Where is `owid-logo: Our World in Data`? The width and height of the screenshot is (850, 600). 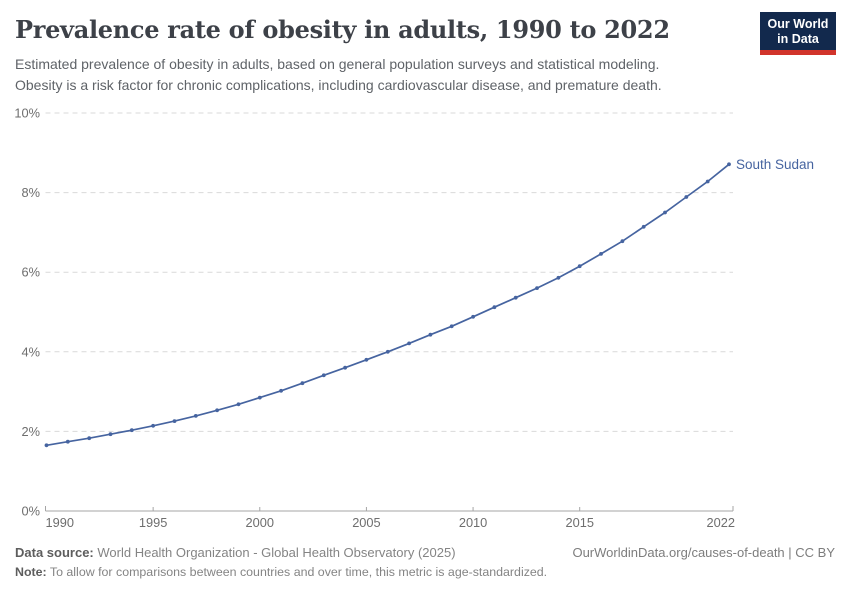
owid-logo: Our World in Data is located at coordinates (798, 33).